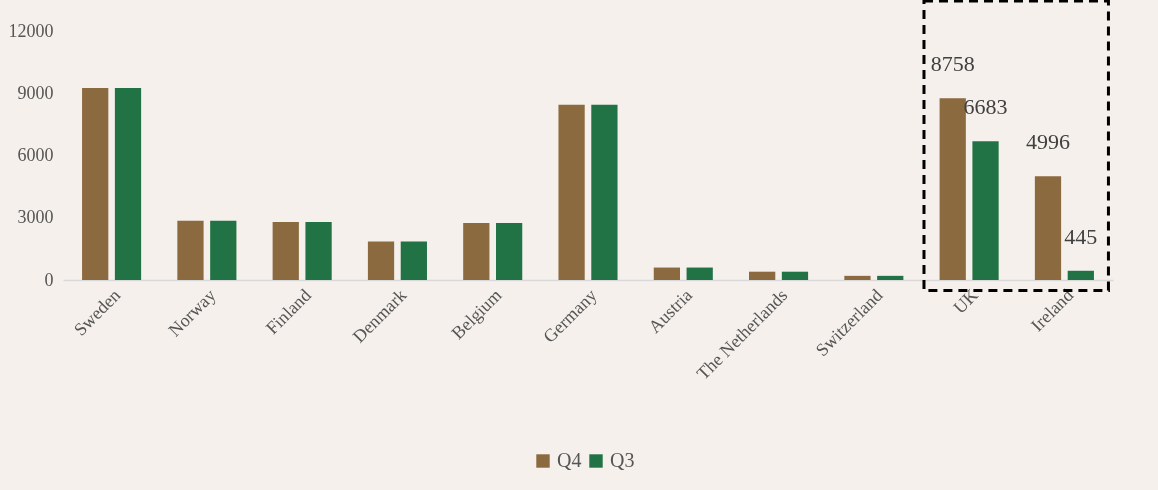 The height and width of the screenshot is (490, 1158). Describe the element at coordinates (49, 279) in the screenshot. I see `y-tick-label: 0` at that location.